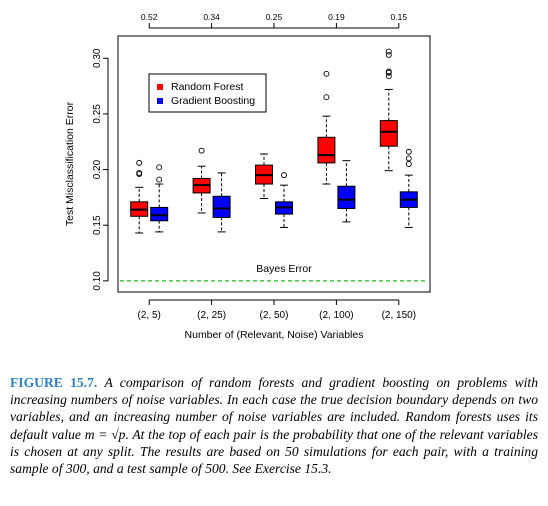  Describe the element at coordinates (336, 17) in the screenshot. I see `top-probability-label: 0.19` at that location.